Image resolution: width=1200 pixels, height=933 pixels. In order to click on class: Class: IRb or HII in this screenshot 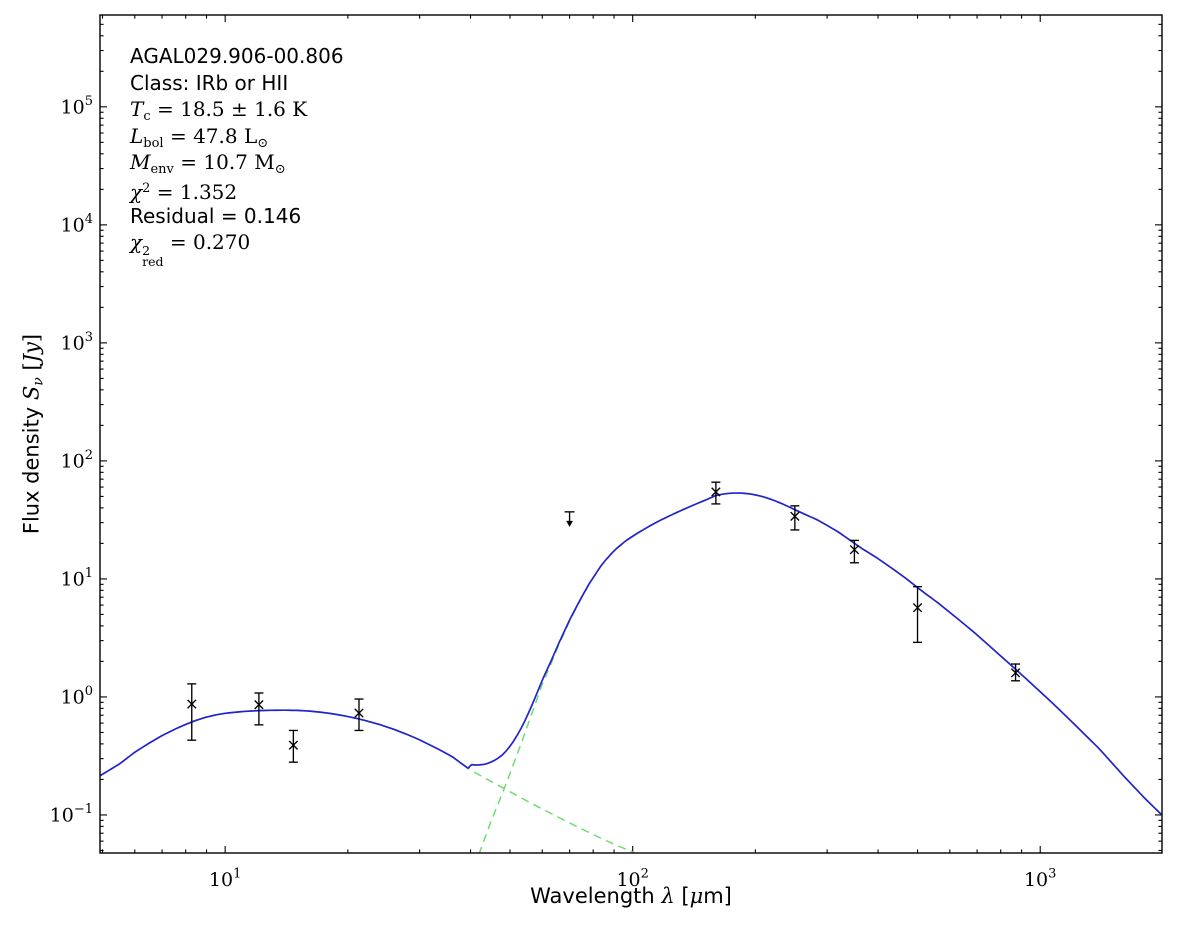, I will do `click(209, 82)`.